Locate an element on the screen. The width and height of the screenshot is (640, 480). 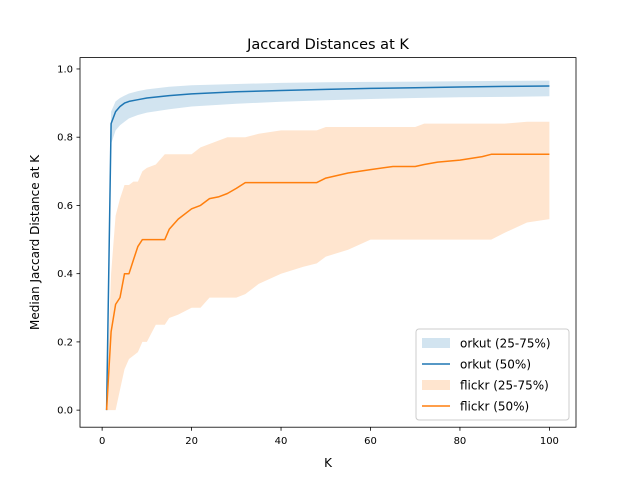
y-tick-label: 0.2 is located at coordinates (65, 342).